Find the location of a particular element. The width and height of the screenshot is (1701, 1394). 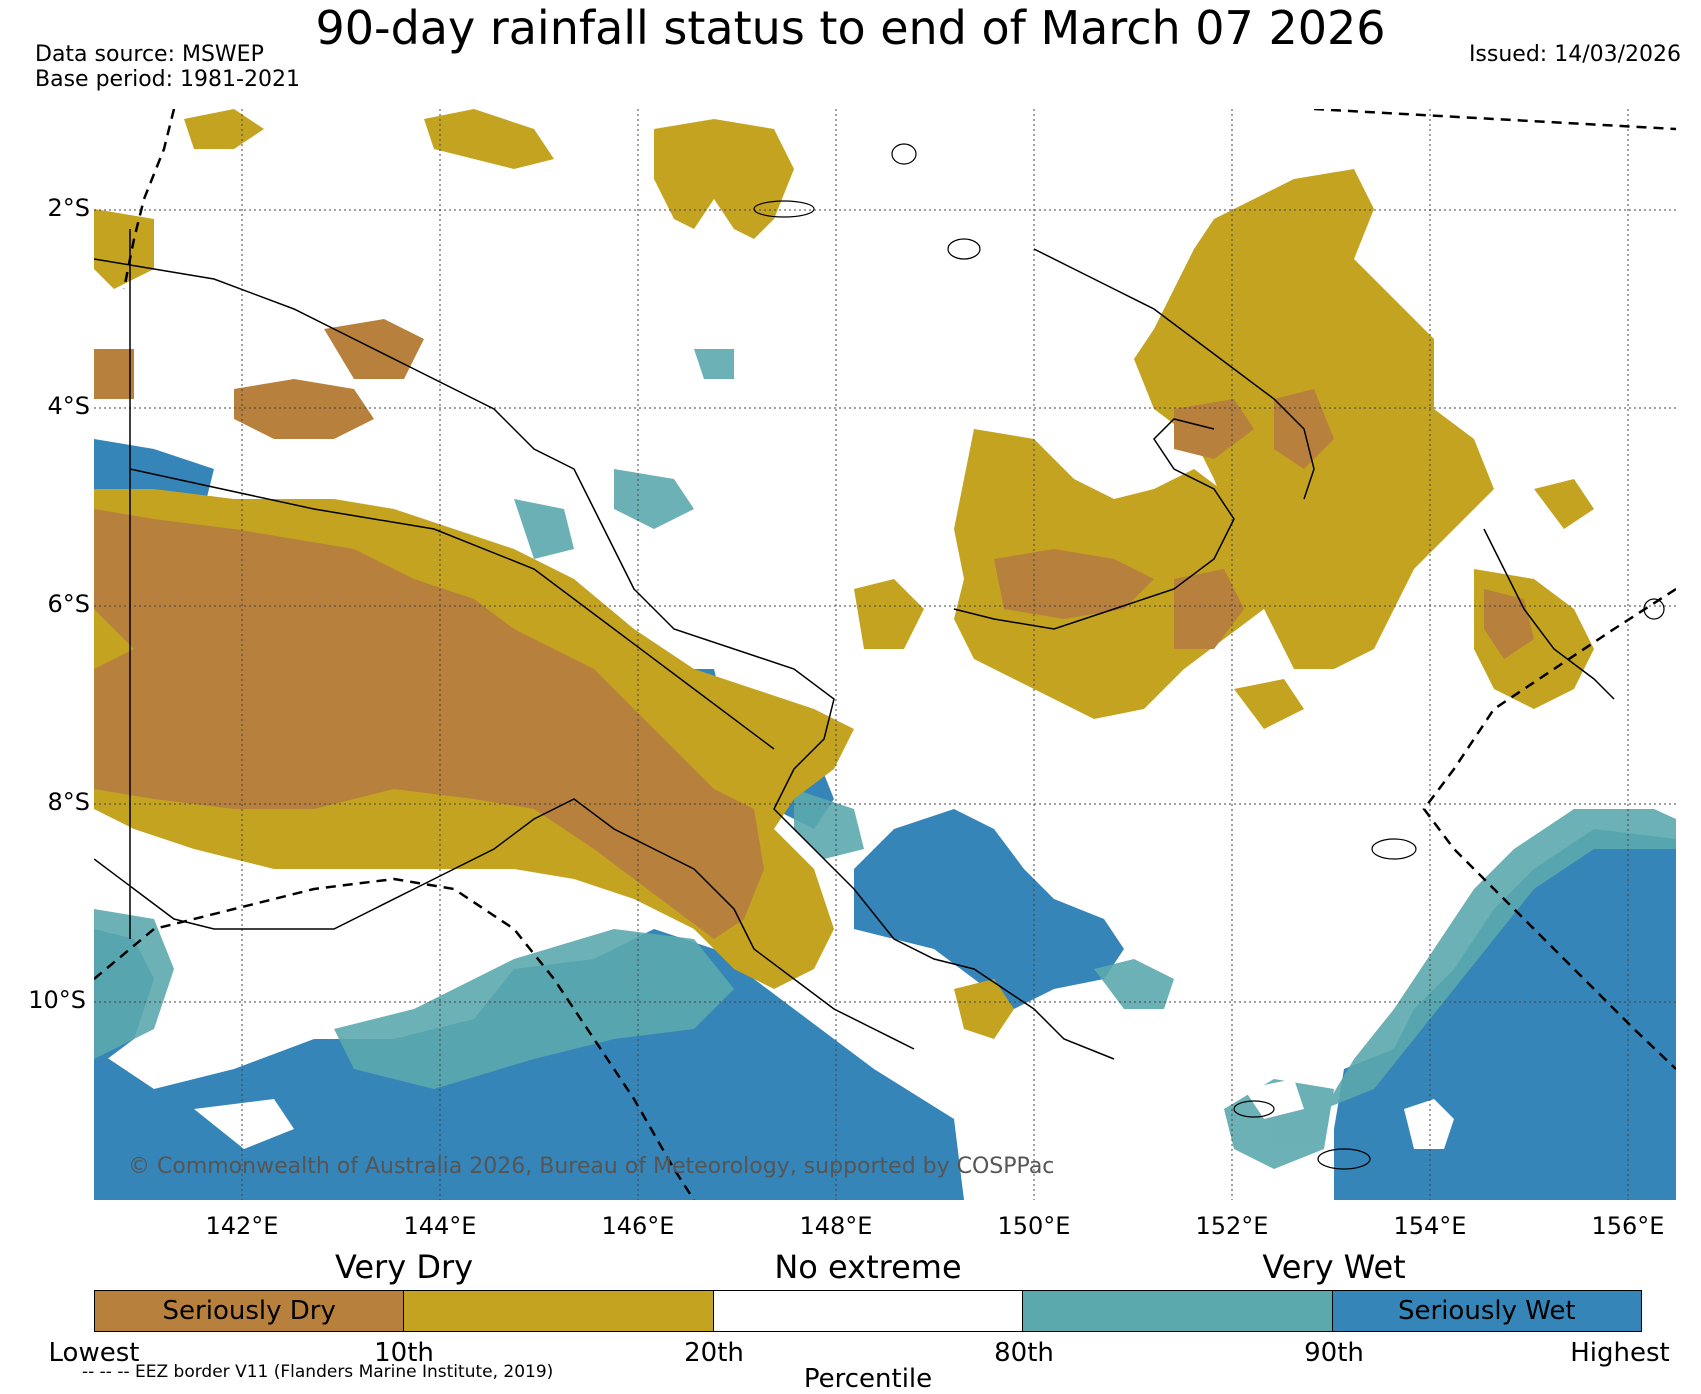

band-very-dry: Very Dry is located at coordinates (404, 1267).